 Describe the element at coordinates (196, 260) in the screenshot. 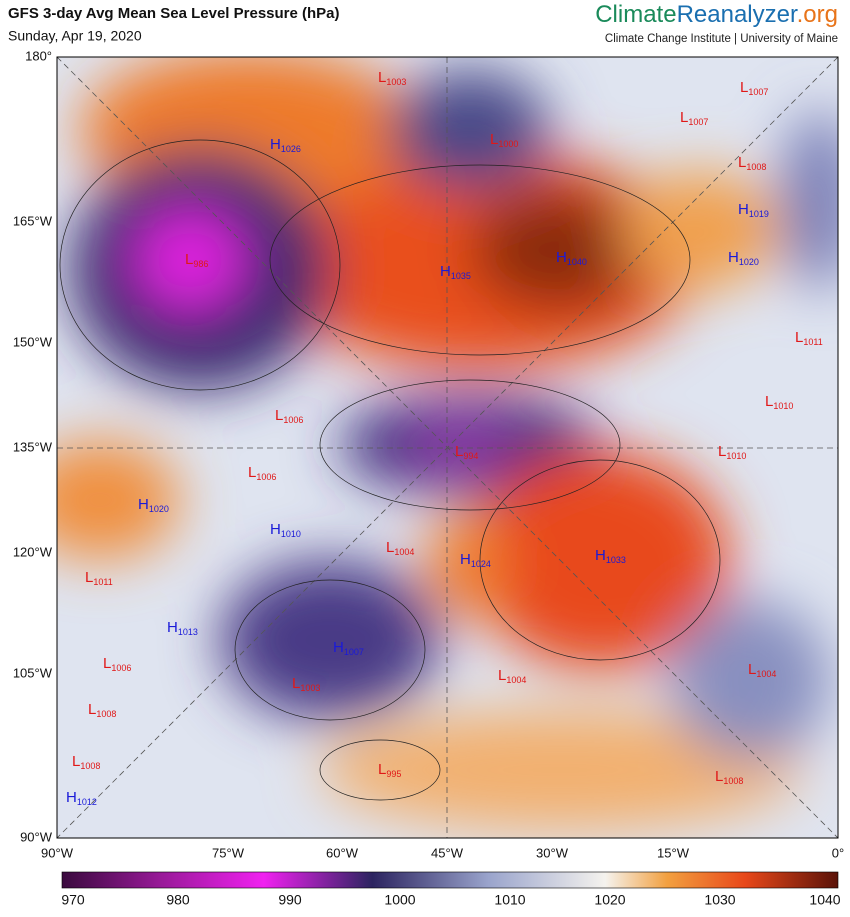

I see `pressure-center: L986` at that location.